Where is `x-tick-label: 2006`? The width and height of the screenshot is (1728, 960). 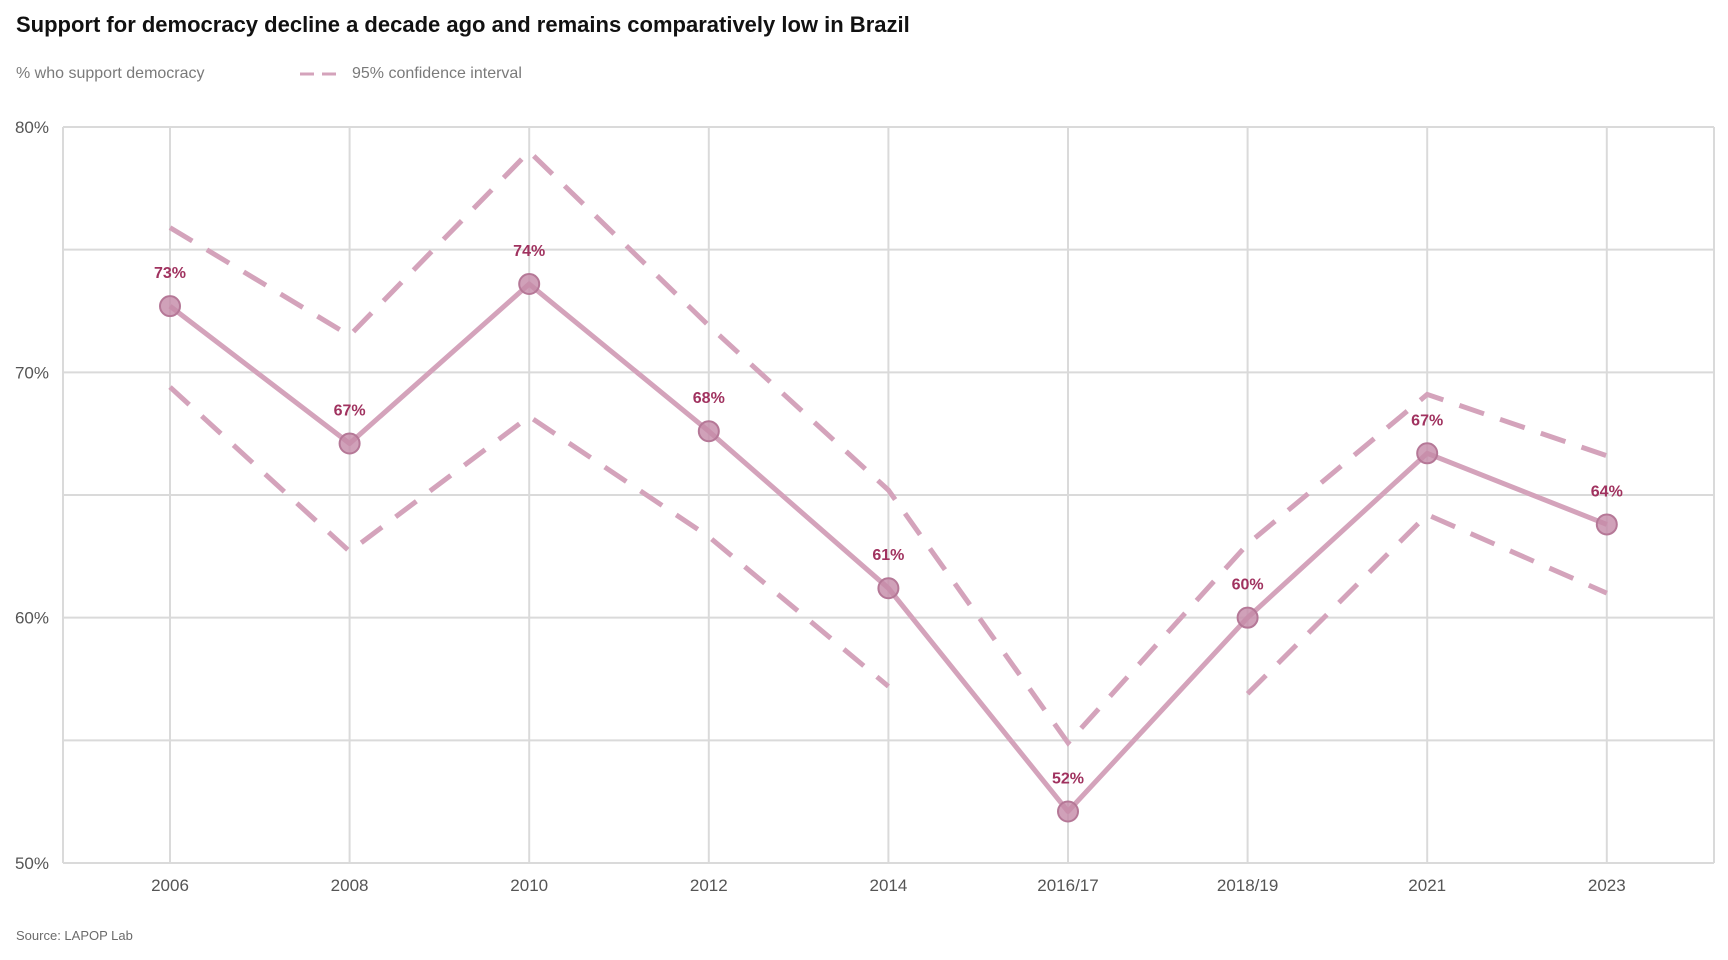
x-tick-label: 2006 is located at coordinates (170, 885).